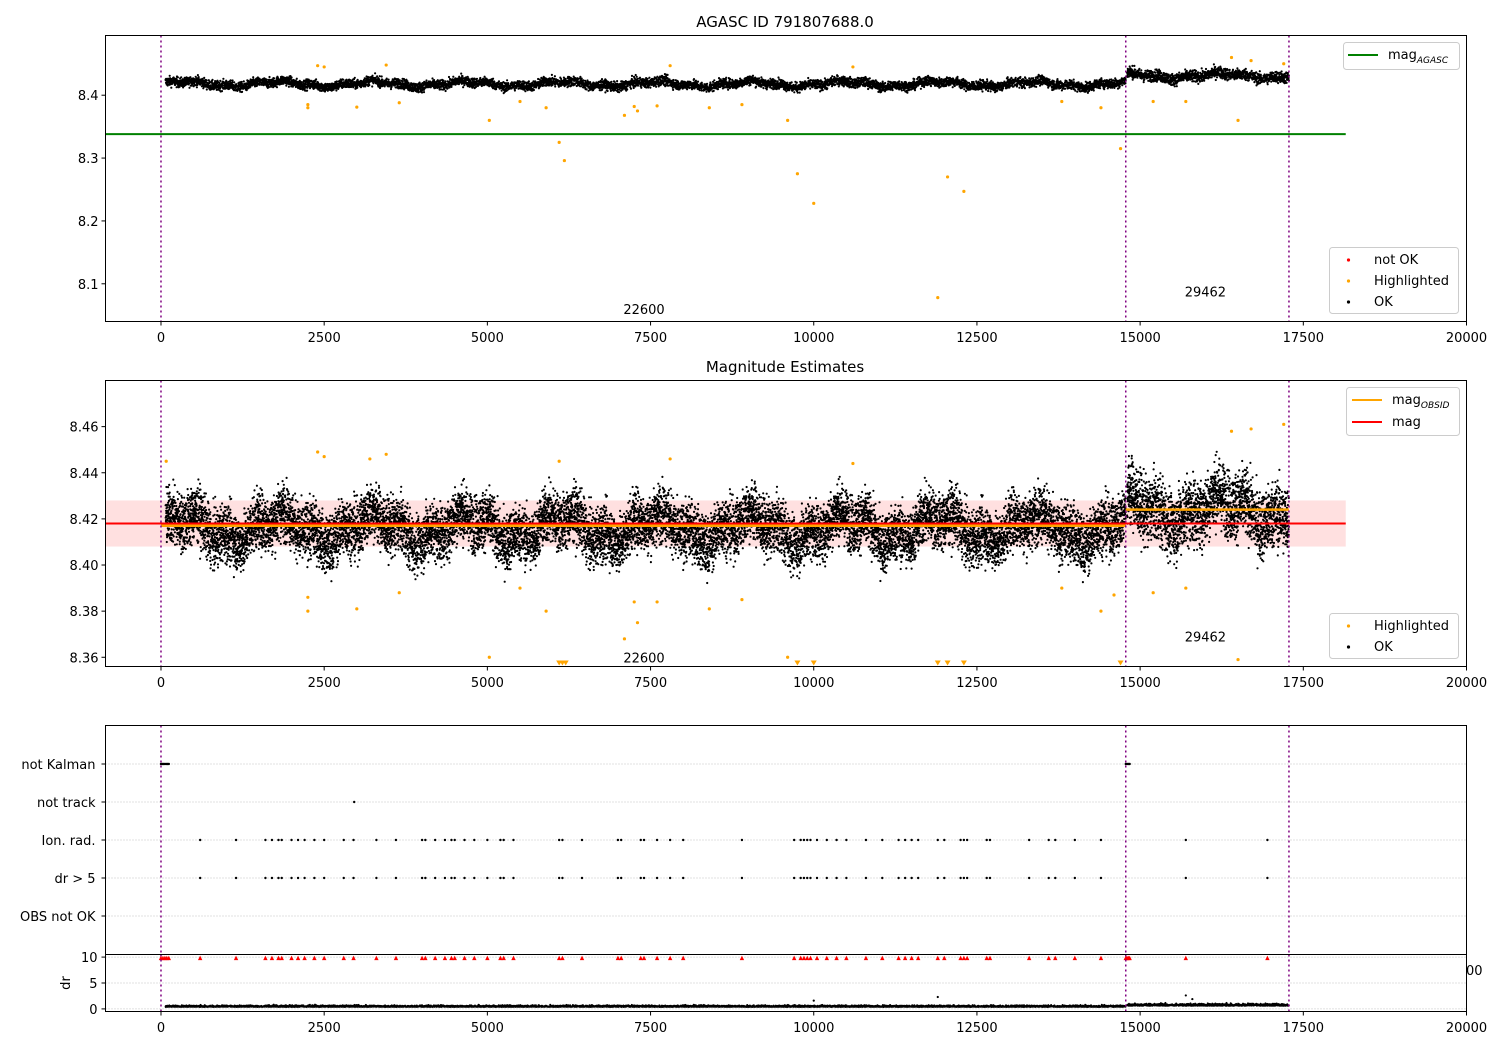 This screenshot has height=1050, width=1500. Describe the element at coordinates (813, 338) in the screenshot. I see `x-tick-label: 10000` at that location.